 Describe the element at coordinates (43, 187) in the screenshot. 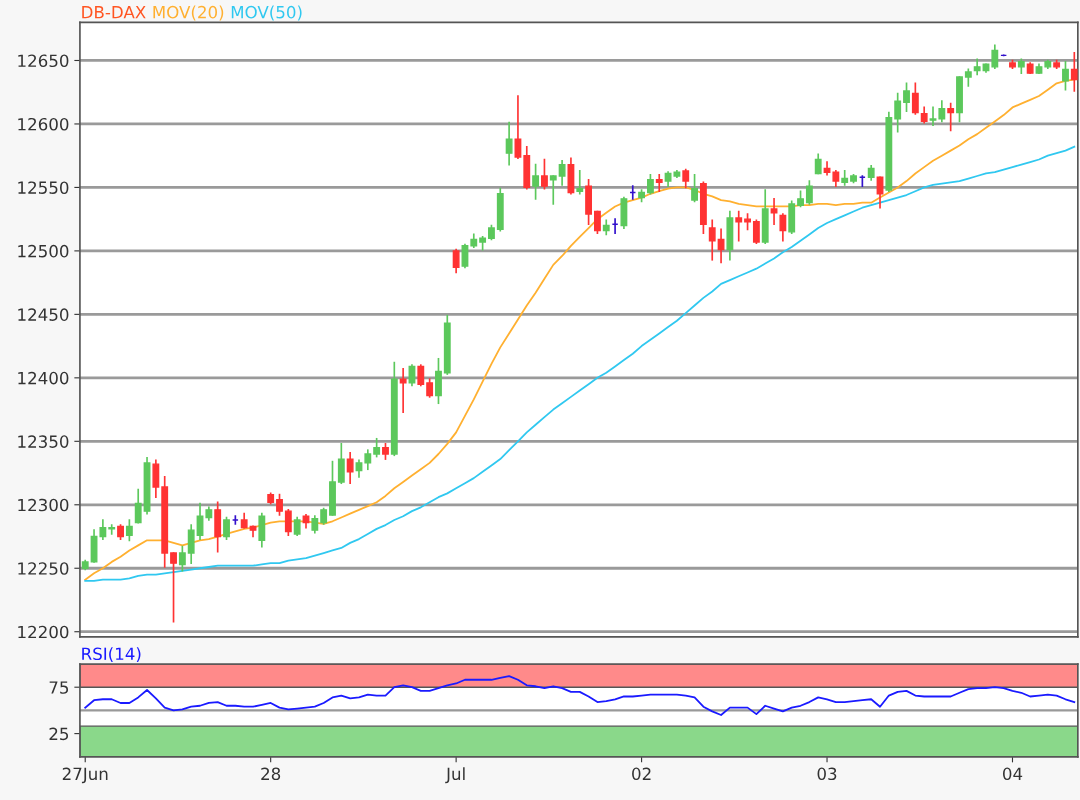

I see `y-tick-label: 12550` at that location.